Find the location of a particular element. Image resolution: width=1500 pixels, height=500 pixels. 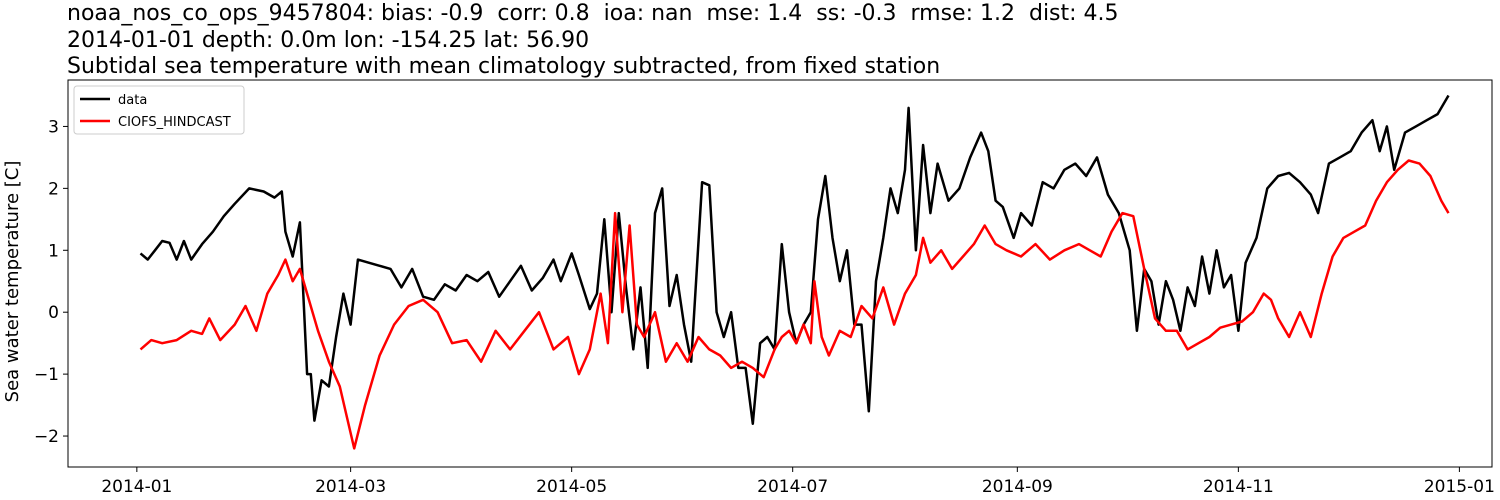

legend-label-data: data is located at coordinates (132, 100).